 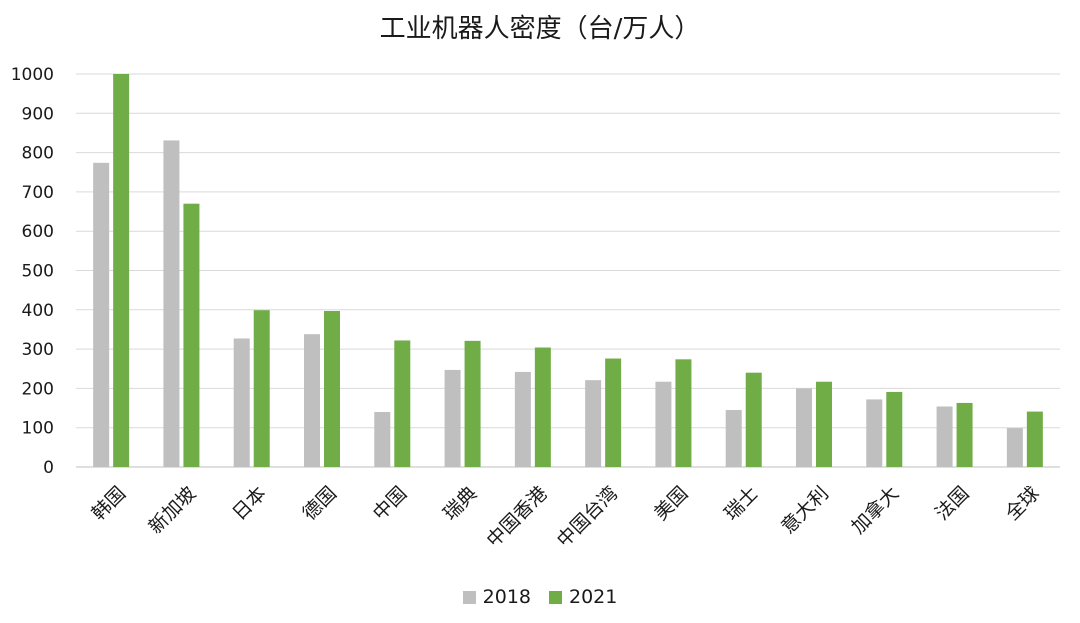 I want to click on bar-2018-日本, so click(x=241, y=402).